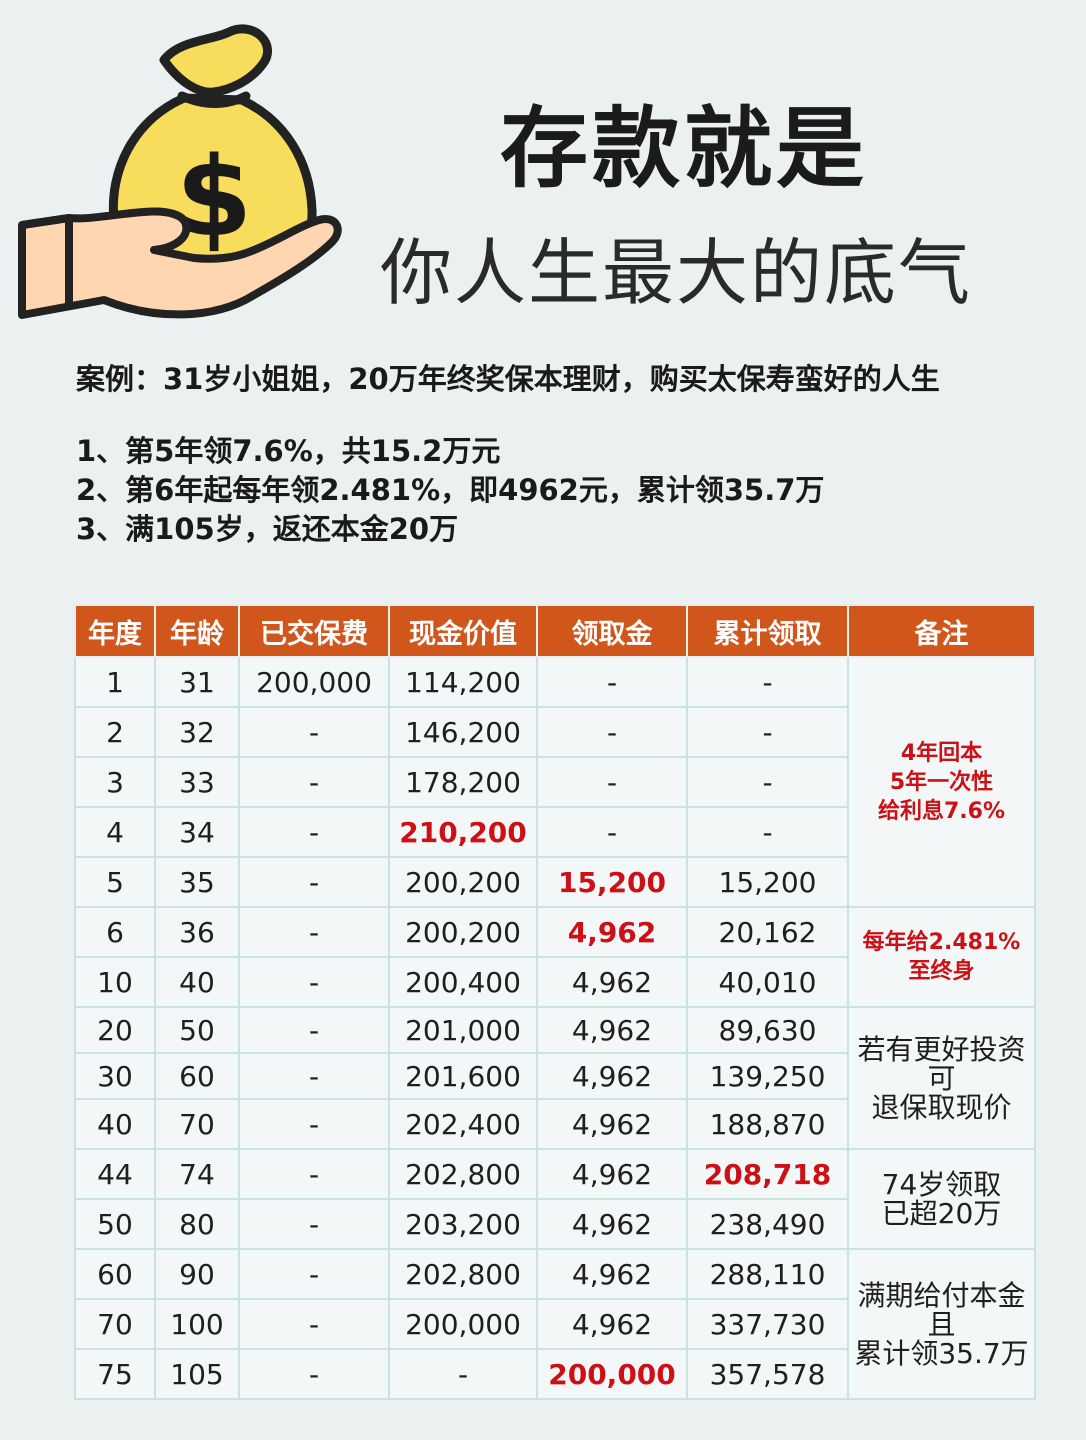 The image size is (1086, 1440). Describe the element at coordinates (941, 782) in the screenshot. I see `note-payback: 4年回本 5年一次性 给利息7.6%` at that location.